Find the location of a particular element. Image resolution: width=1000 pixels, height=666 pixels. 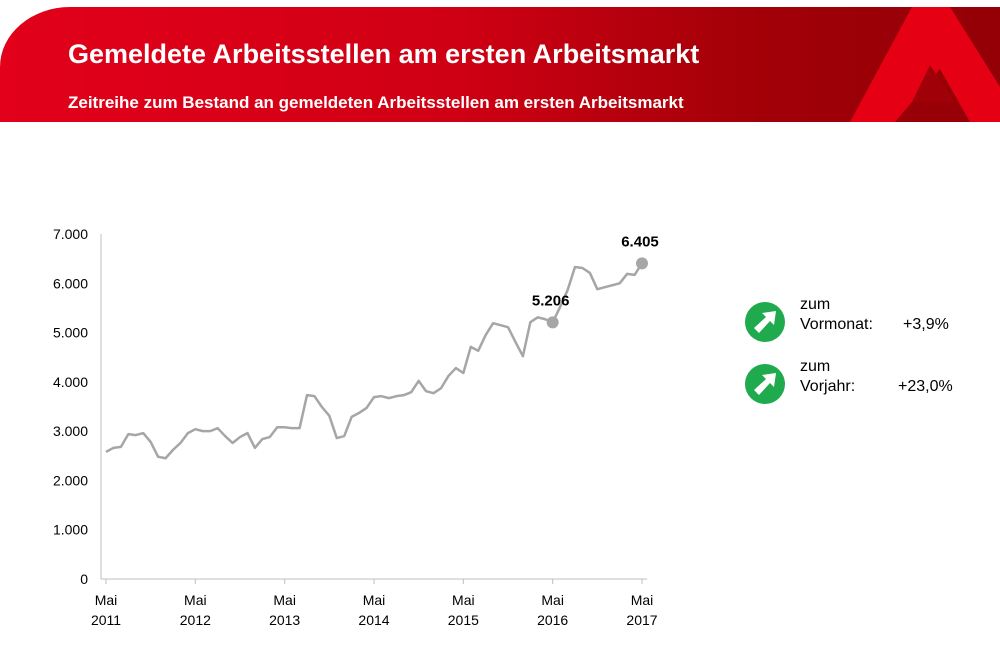

x-tick-year: 2016 is located at coordinates (552, 620).